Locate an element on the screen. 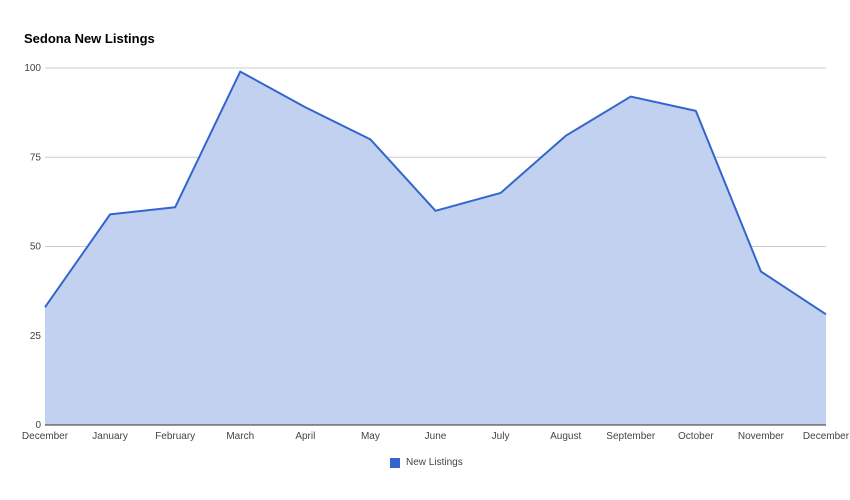 The width and height of the screenshot is (850, 500). y-tick-label-75: 75 is located at coordinates (36, 157).